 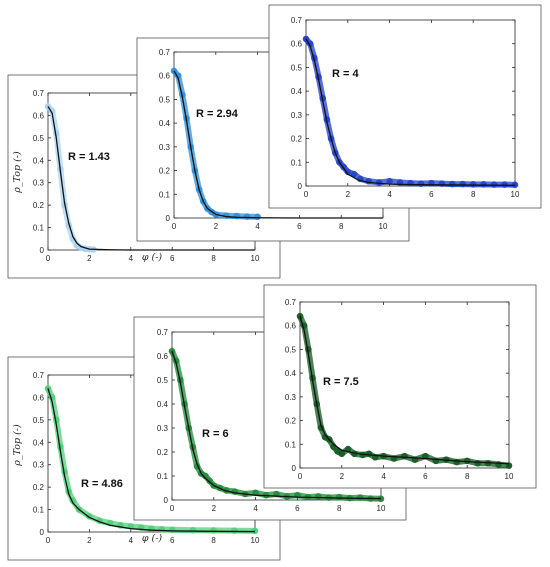 I want to click on r-value-label: R = 2.94, so click(x=217, y=114).